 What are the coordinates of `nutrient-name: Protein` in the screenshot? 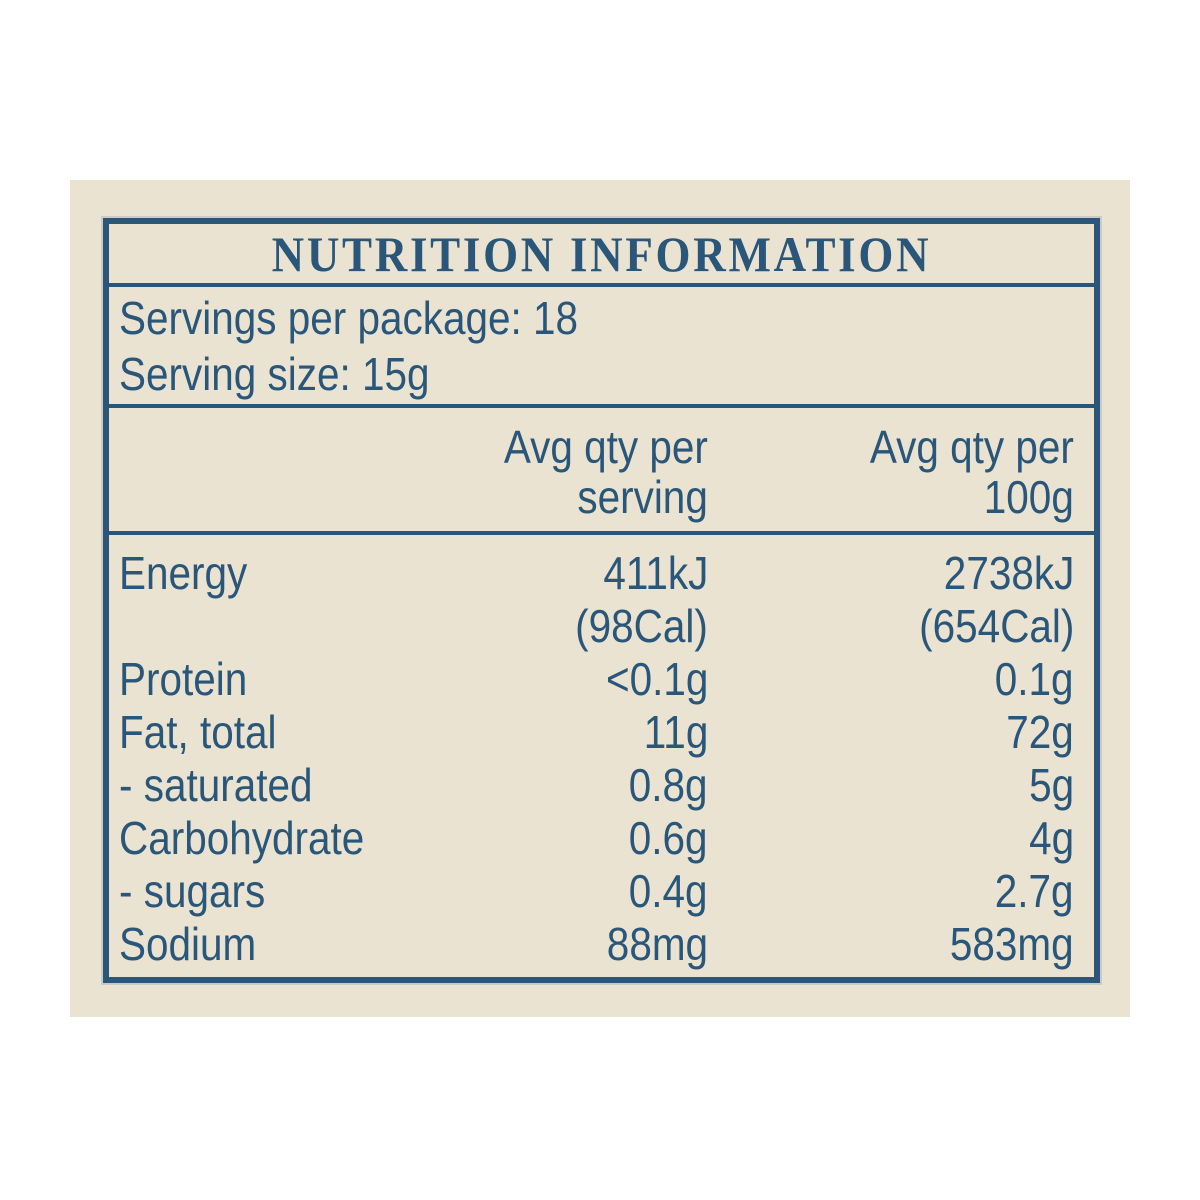 It's located at (183, 679).